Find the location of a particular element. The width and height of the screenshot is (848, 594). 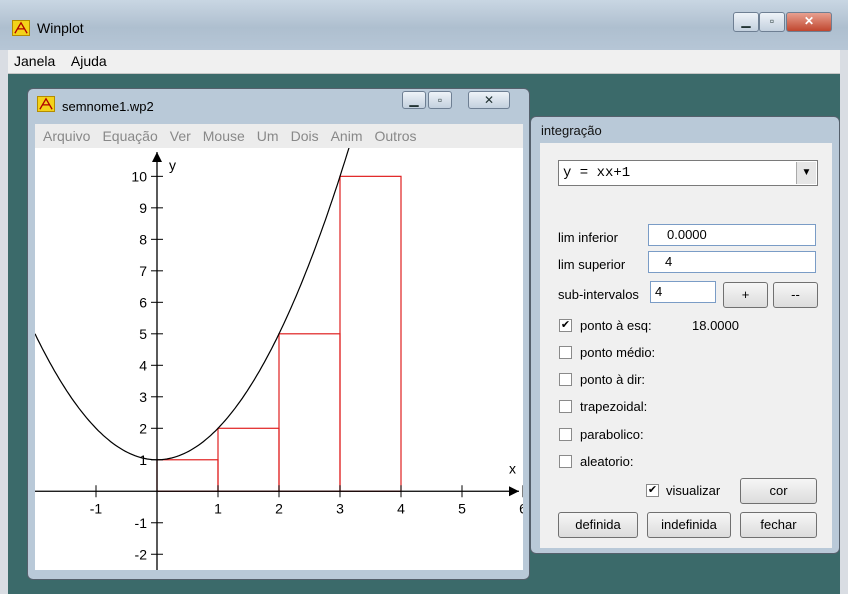

increase-button: + is located at coordinates (745, 295).